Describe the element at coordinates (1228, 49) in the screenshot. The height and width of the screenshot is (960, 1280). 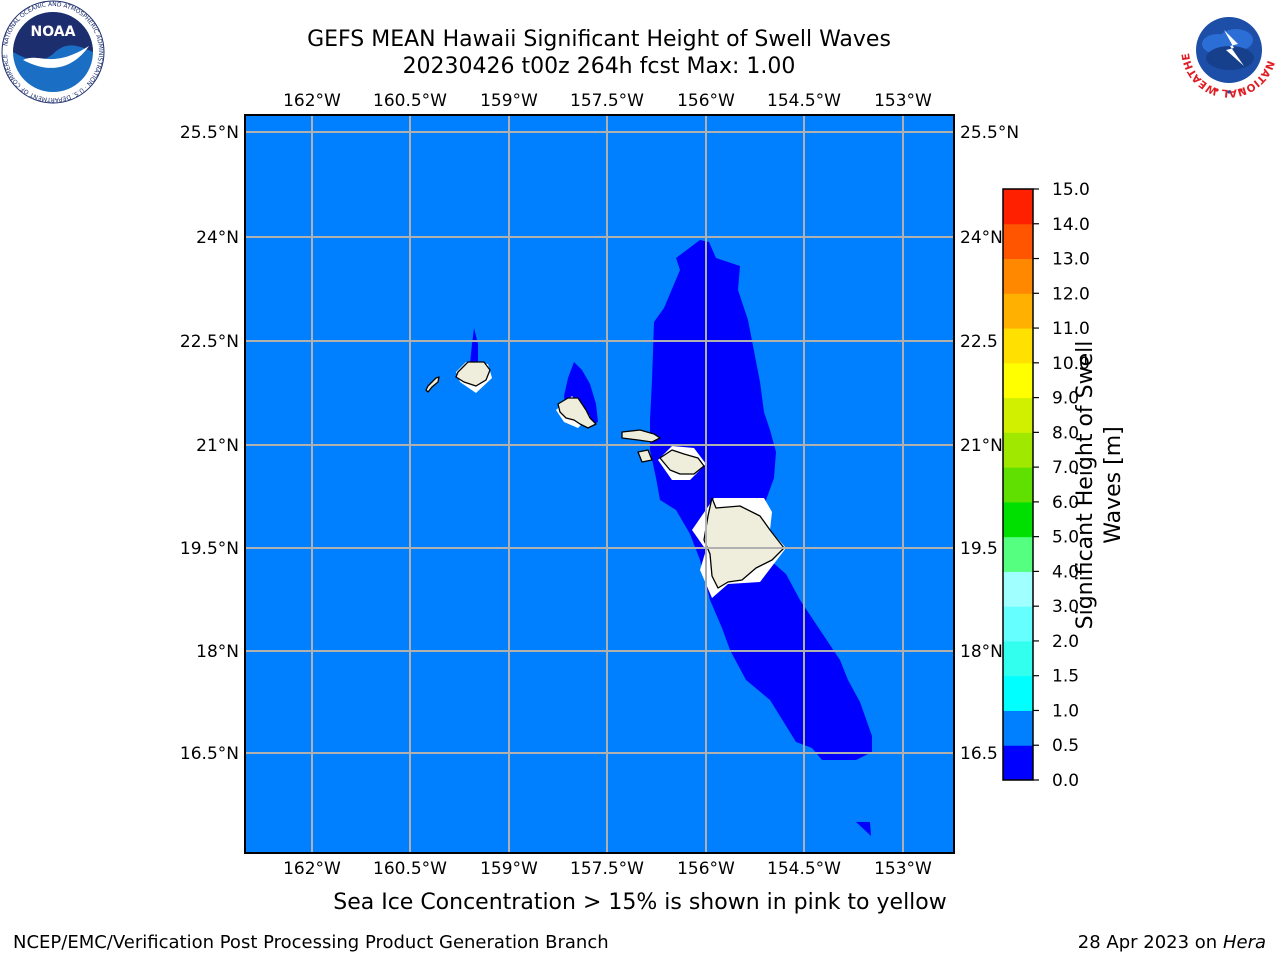
I see `nws-logo: NATIONAL WEATHER SERVICE` at that location.